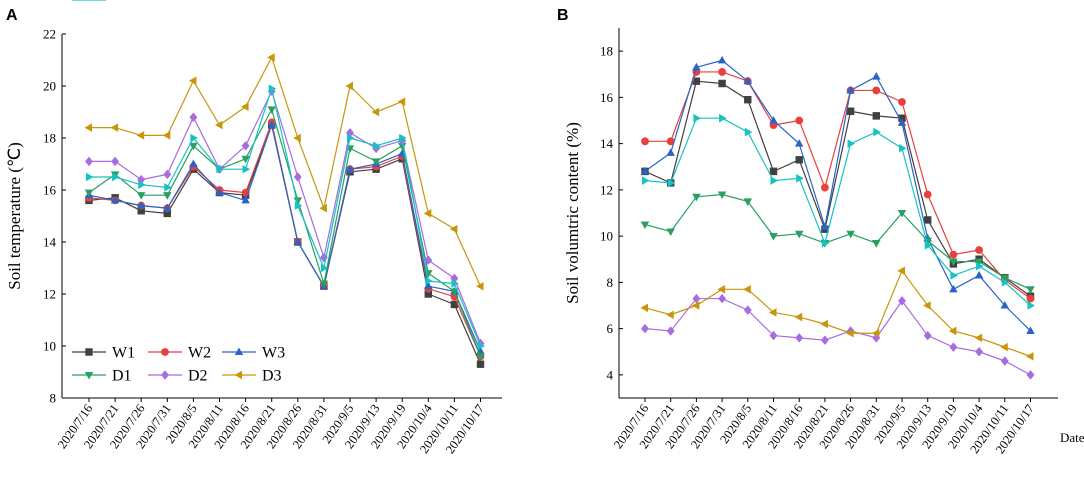 This screenshot has height=484, width=1084. I want to click on panel-b-series-d3, so click(837, 313).